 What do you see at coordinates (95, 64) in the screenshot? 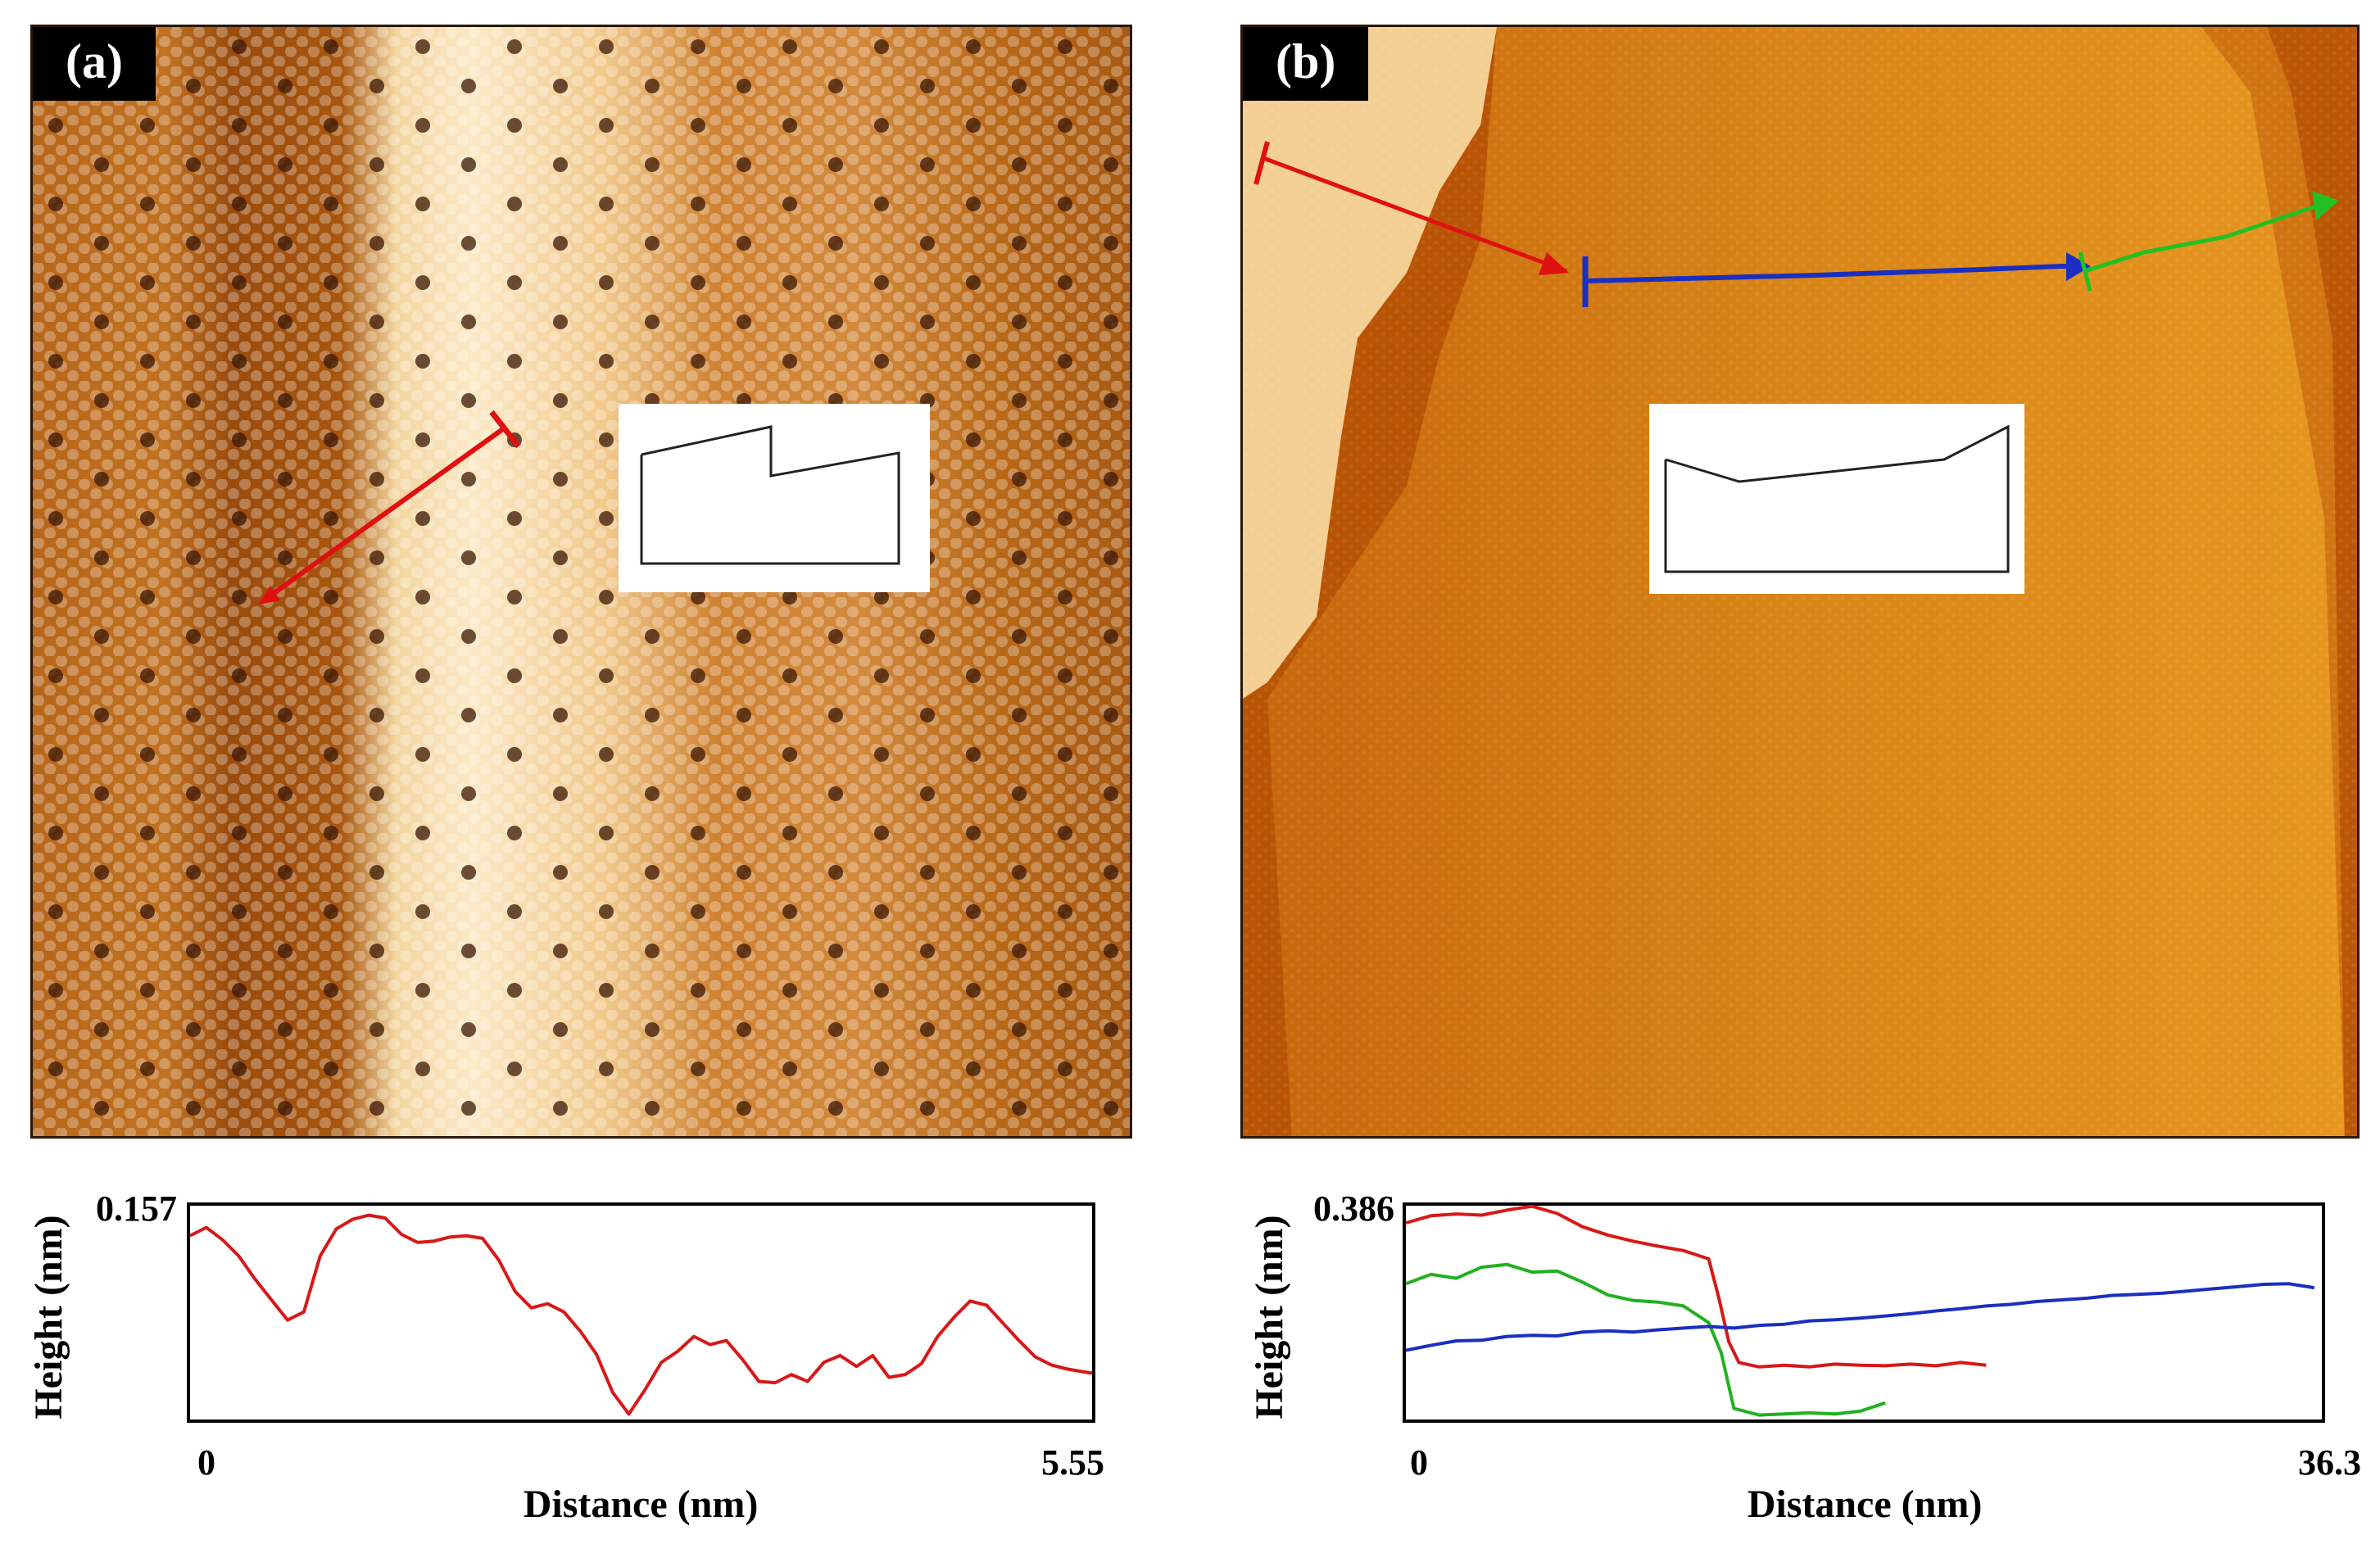
I see `panel-label-a: (a)` at bounding box center [95, 64].